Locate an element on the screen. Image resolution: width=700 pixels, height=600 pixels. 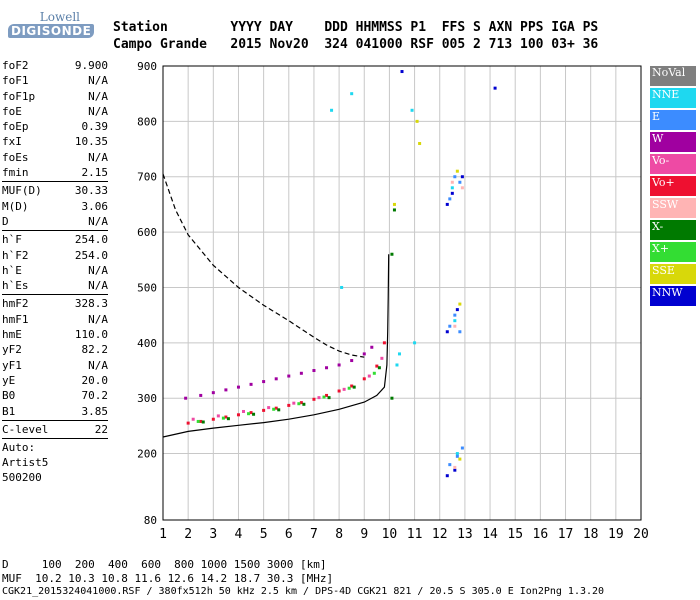
x-tick-label: 3 is located at coordinates (213, 534).